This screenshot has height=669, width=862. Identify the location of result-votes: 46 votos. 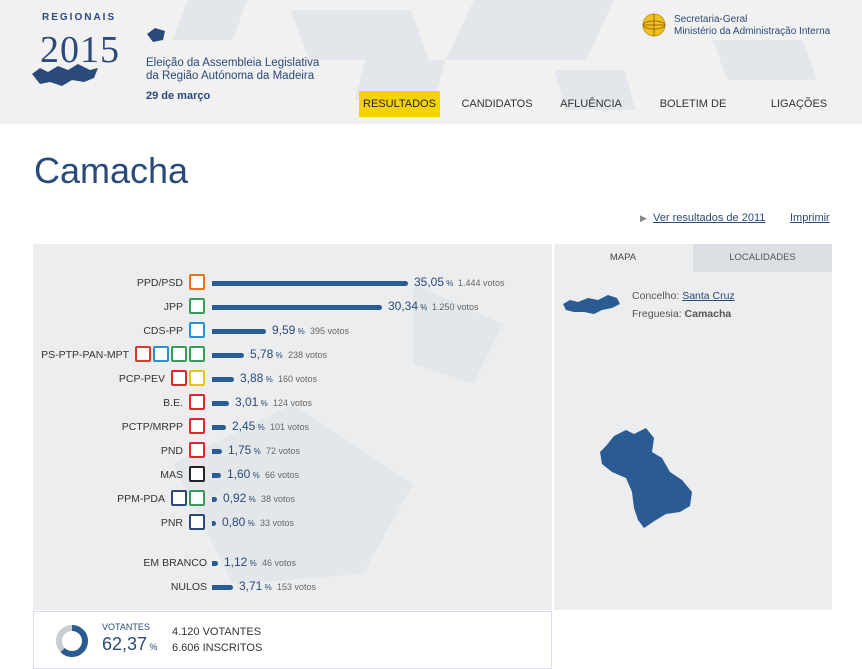
(279, 563).